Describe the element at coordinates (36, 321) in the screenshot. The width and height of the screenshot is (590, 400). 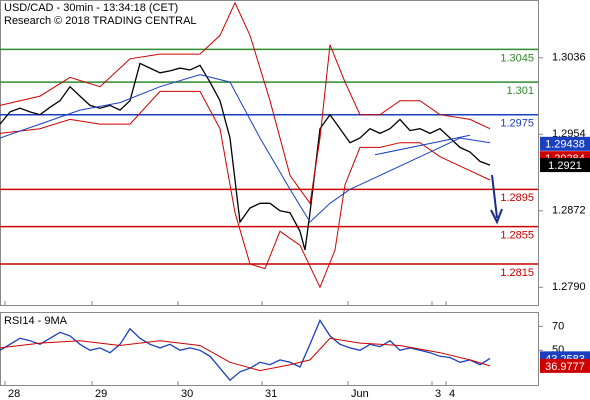
I see `rsi-title: RSI14 - 9MA` at that location.